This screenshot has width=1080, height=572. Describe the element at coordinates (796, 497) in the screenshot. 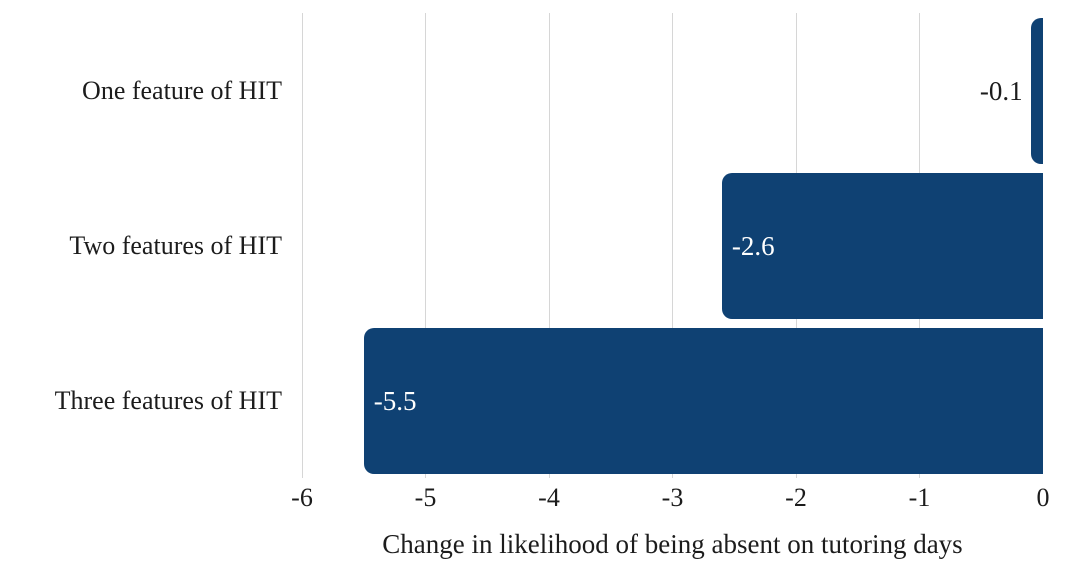

I see `x-tick-label: -2` at that location.